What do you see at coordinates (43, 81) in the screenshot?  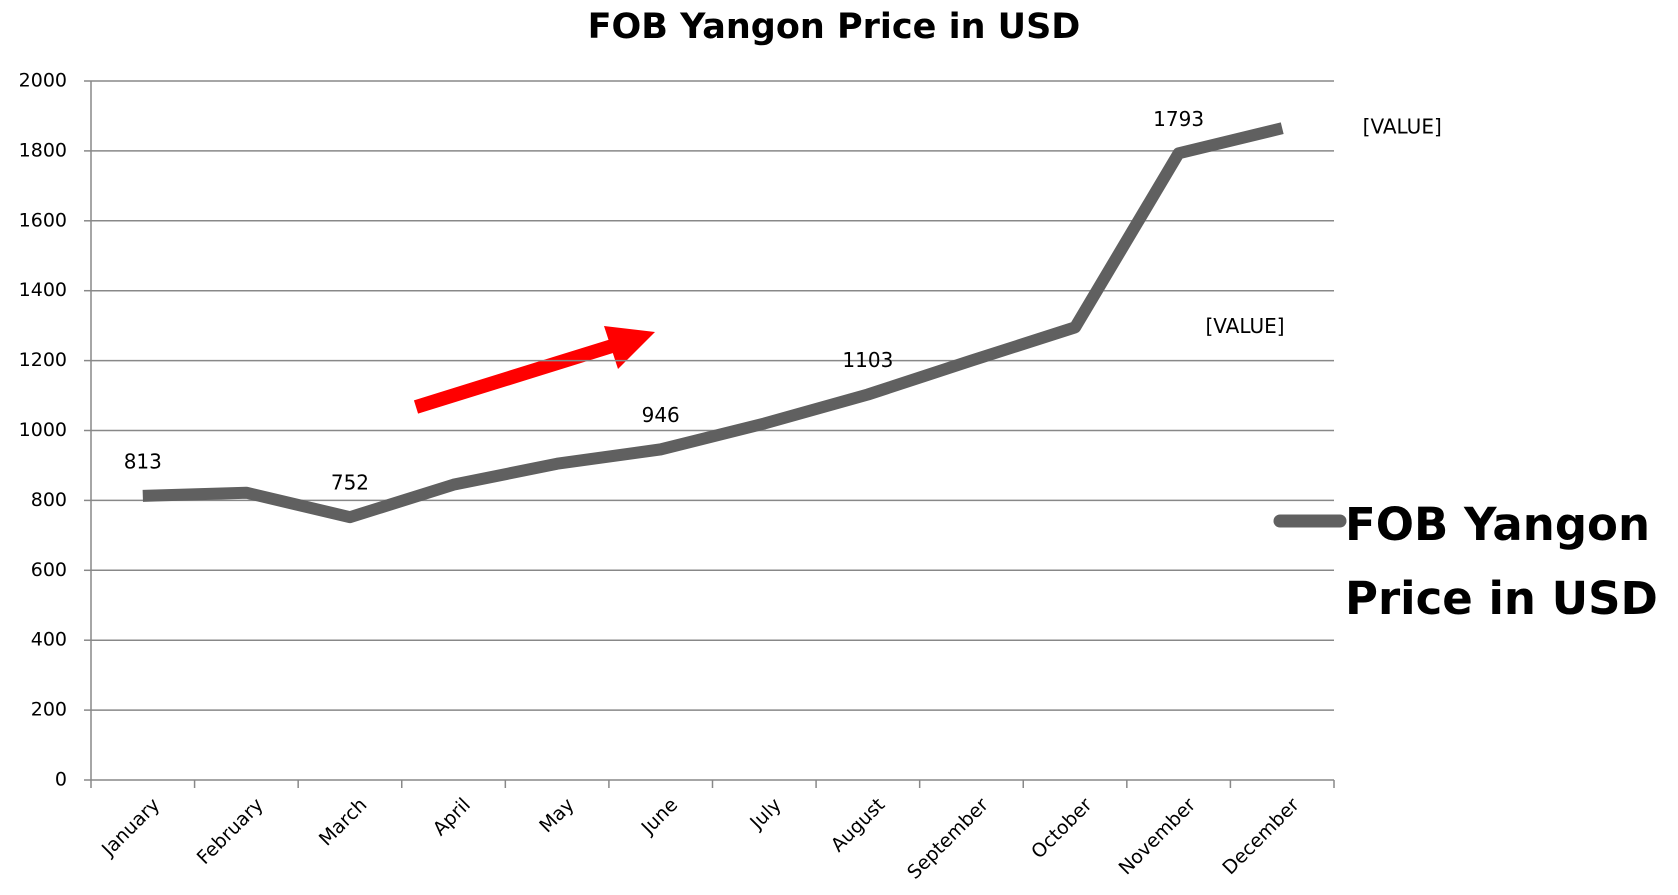 I see `y-tick-label: 2000` at bounding box center [43, 81].